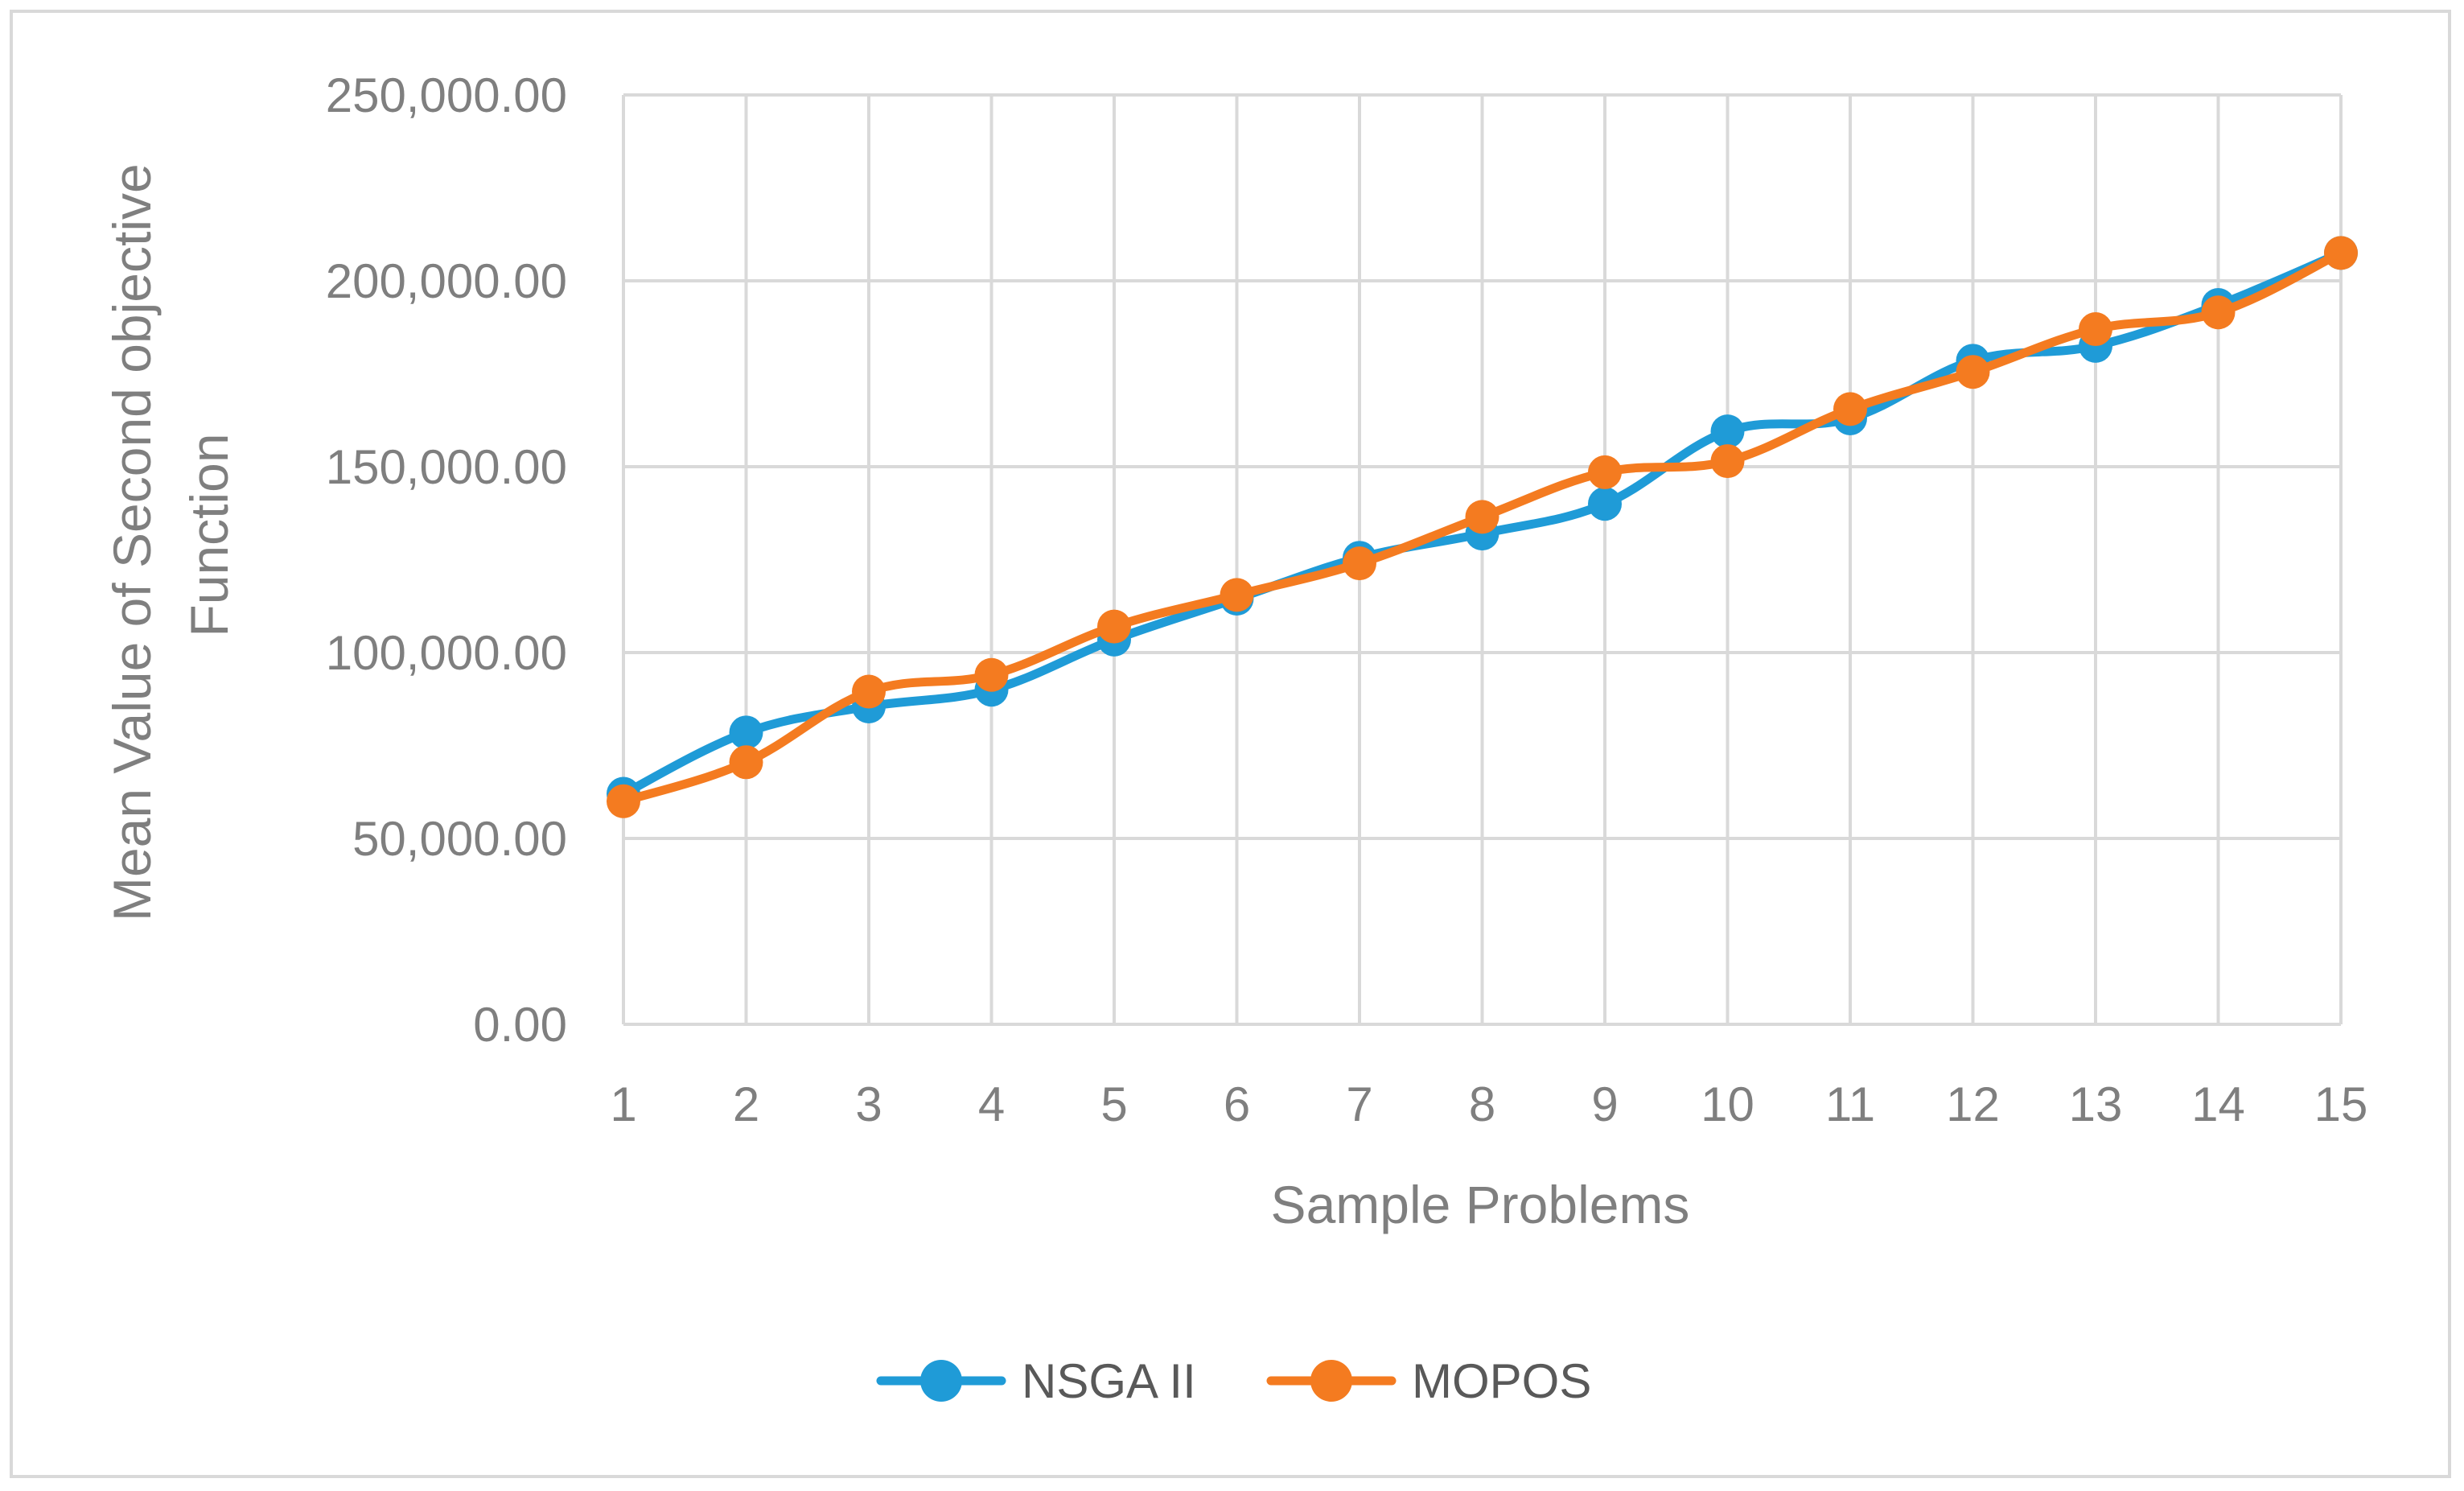 This screenshot has width=2464, height=1491. I want to click on y-tick-label: 200,000.00, so click(446, 281).